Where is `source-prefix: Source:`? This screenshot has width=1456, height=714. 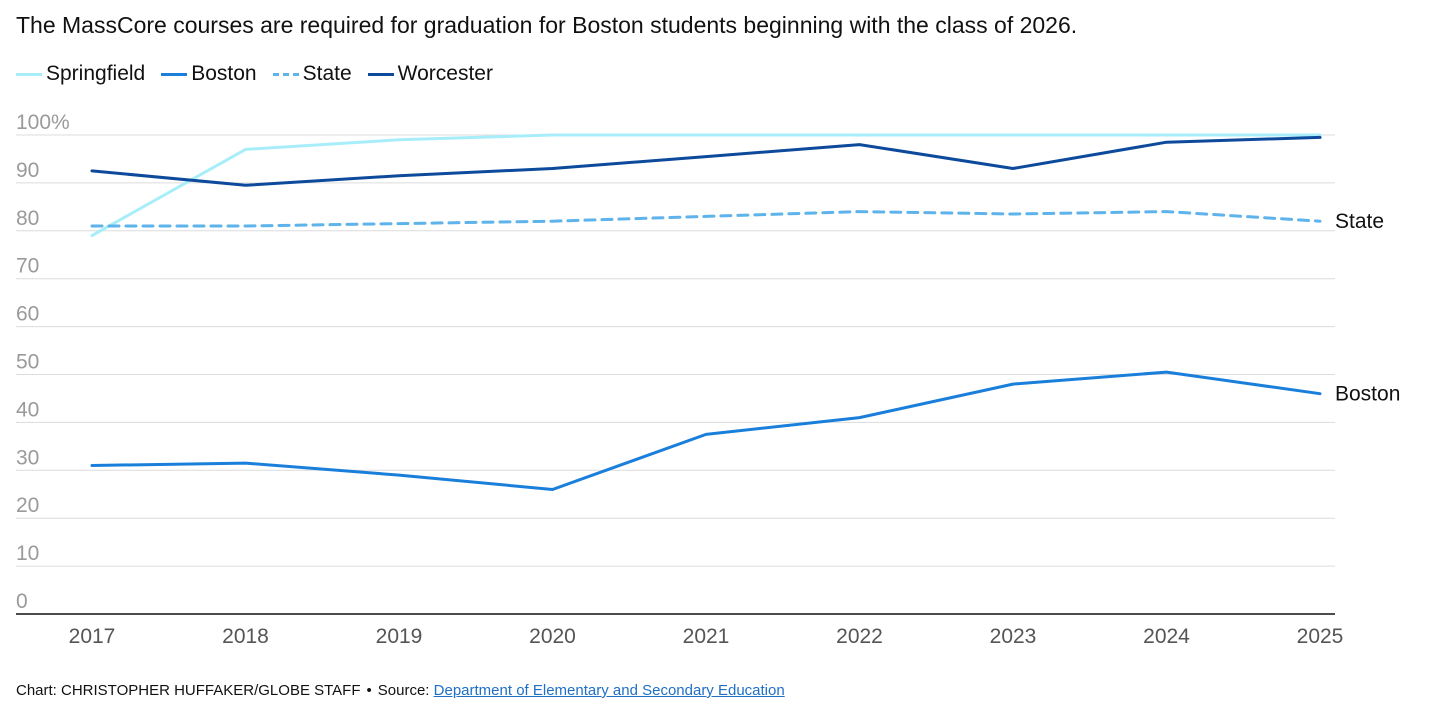
source-prefix: Source: is located at coordinates (403, 690).